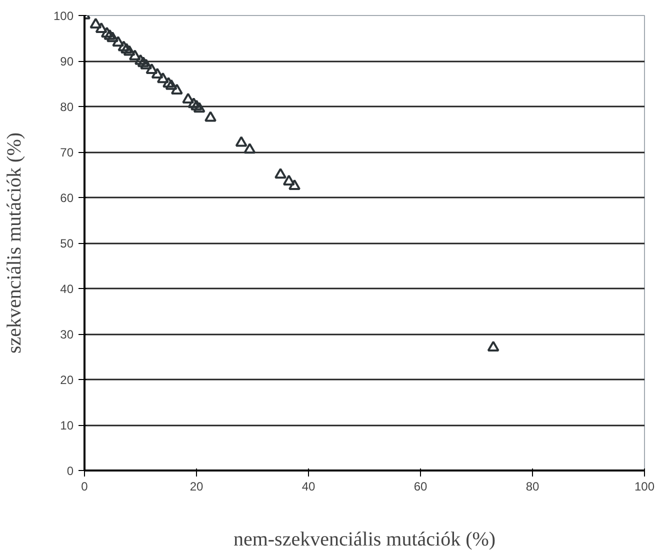  I want to click on y-tick-label: 0, so click(70, 471).